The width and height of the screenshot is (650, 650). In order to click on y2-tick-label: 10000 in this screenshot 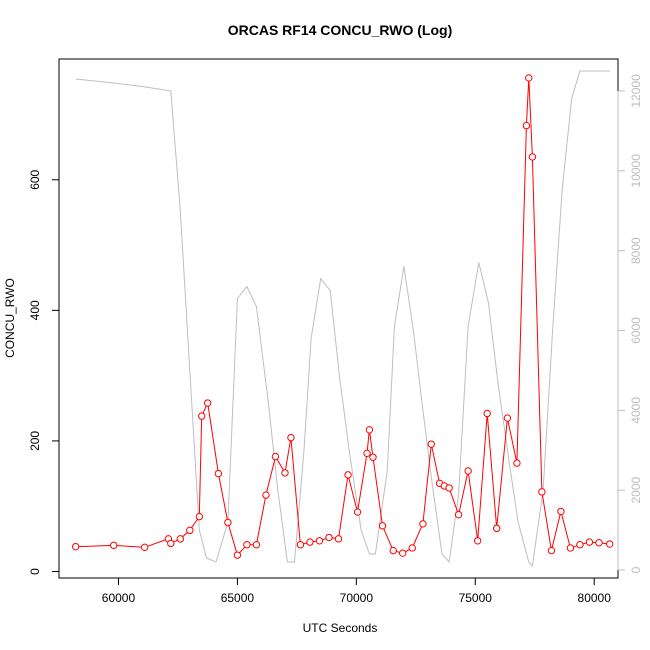, I will do `click(636, 171)`.